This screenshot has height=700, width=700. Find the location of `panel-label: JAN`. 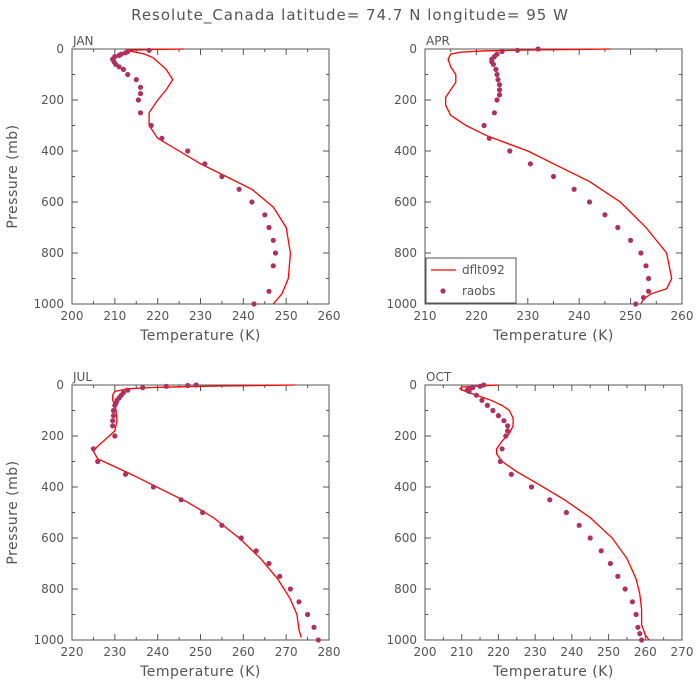

panel-label: JAN is located at coordinates (83, 41).